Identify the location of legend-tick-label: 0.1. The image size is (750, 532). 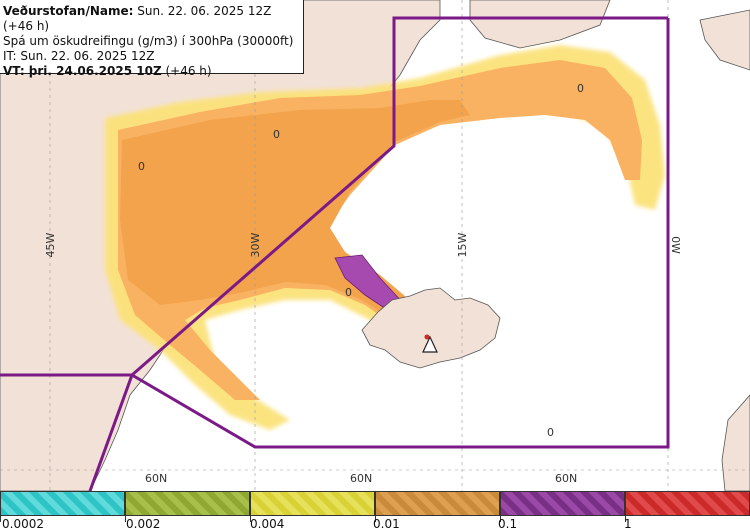
(508, 524).